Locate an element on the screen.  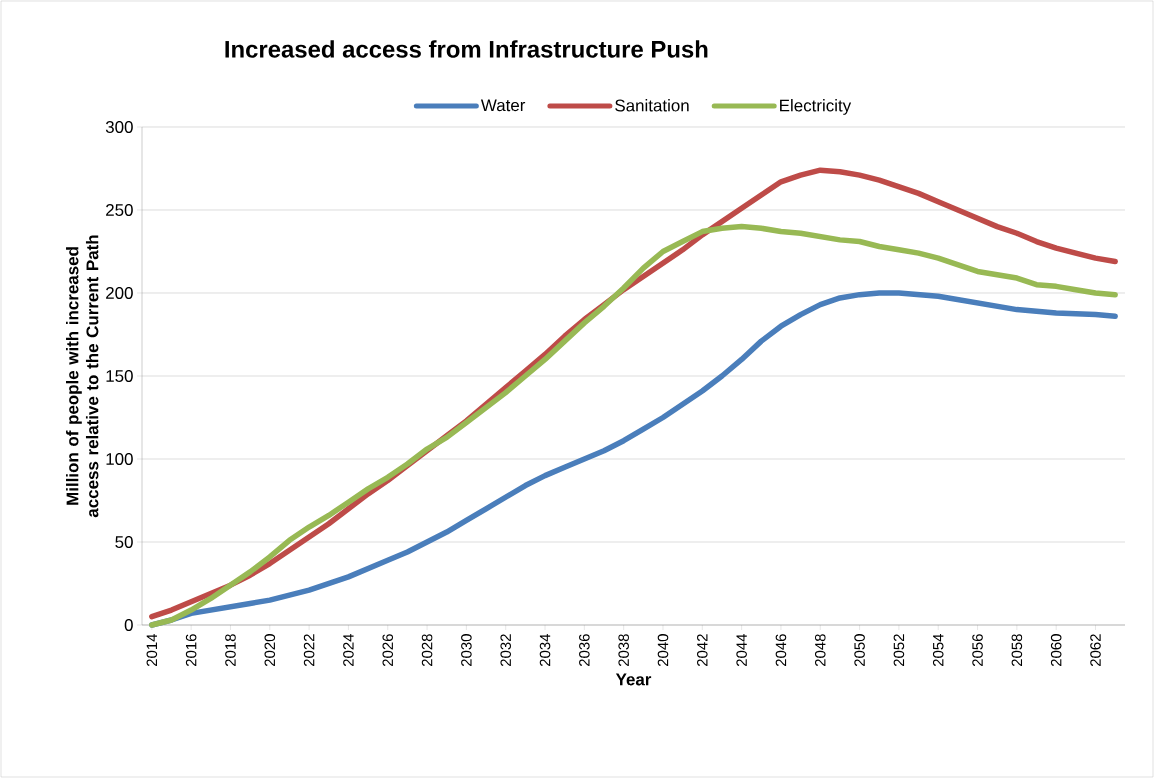
x-tick-label: 2030 is located at coordinates (466, 650).